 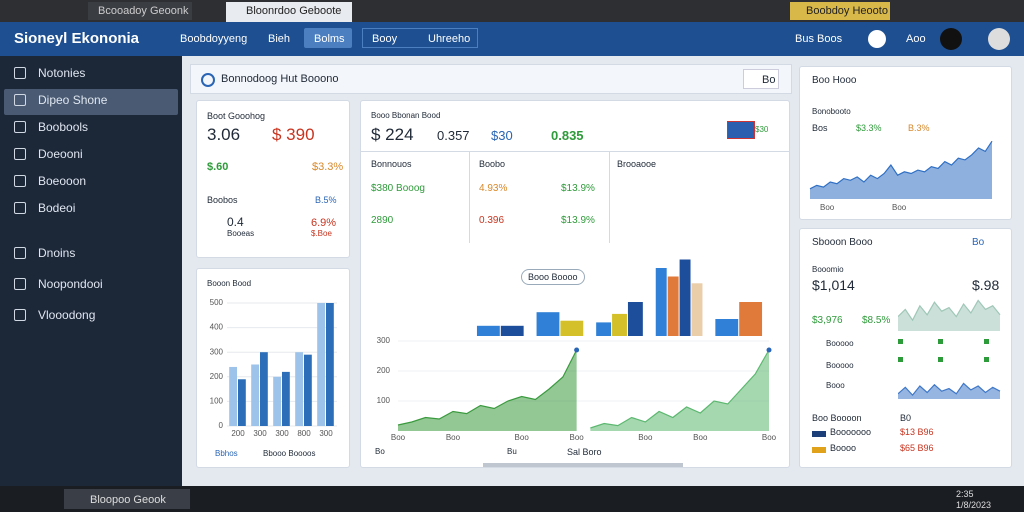 I want to click on footer-link: Bbhos, so click(x=226, y=453).